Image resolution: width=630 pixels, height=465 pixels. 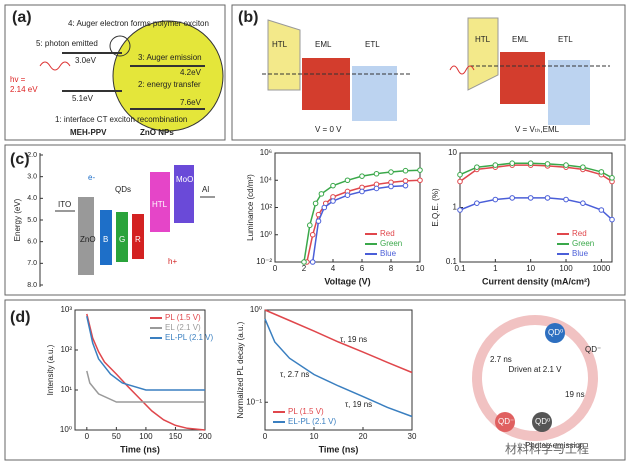 I want to click on text: ZnO, so click(x=88, y=239).